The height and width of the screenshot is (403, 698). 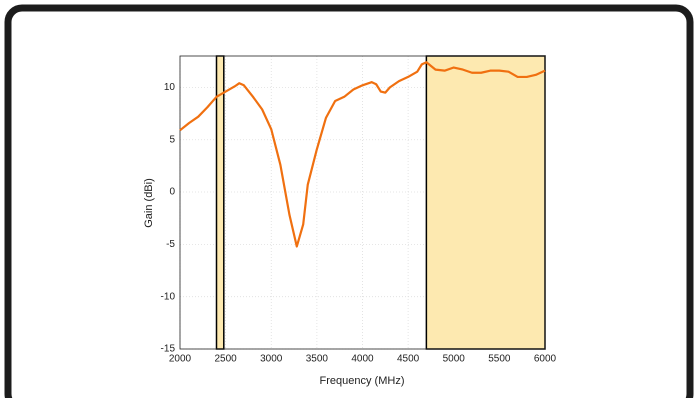 What do you see at coordinates (408, 359) in the screenshot?
I see `x-tick-label: 4500` at bounding box center [408, 359].